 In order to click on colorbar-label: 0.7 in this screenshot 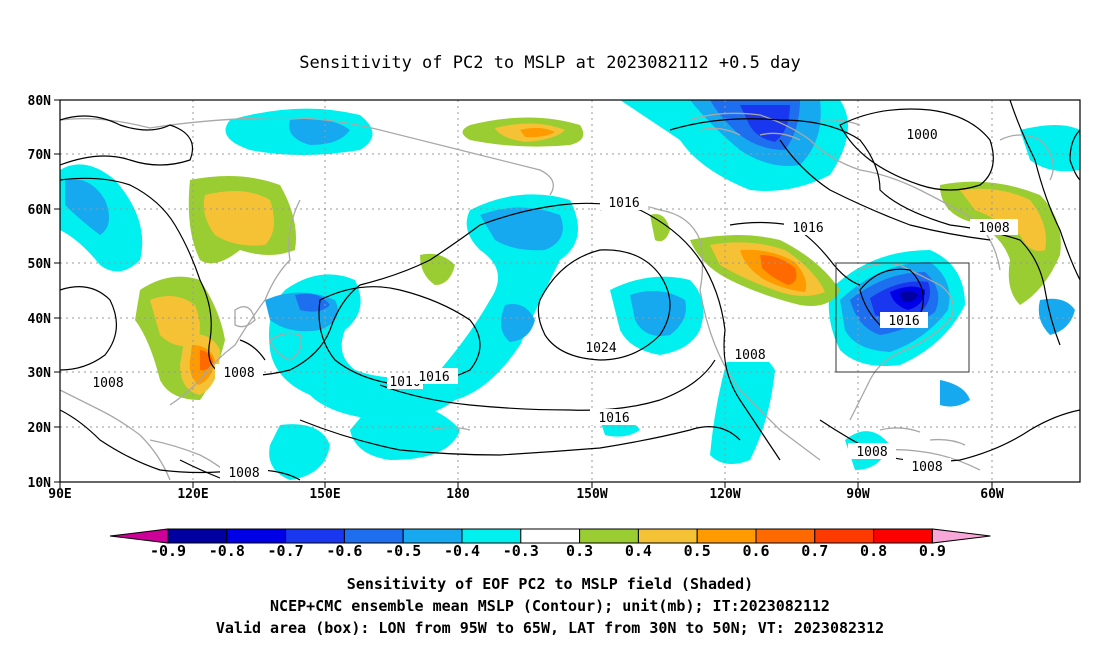, I will do `click(814, 551)`.